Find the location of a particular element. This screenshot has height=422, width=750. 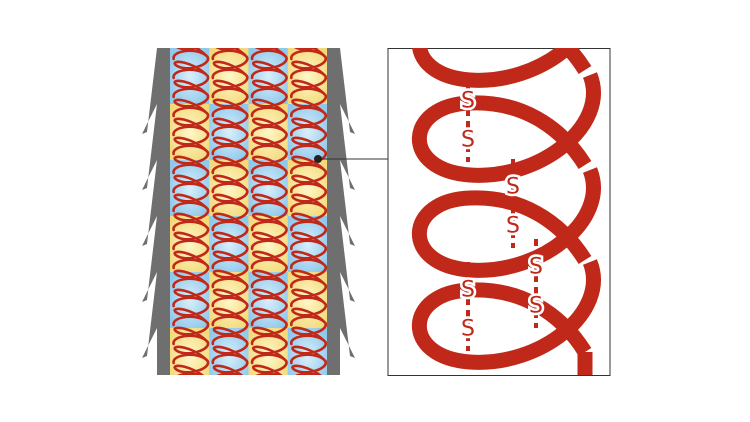

sheath-left is located at coordinates (156, 211).